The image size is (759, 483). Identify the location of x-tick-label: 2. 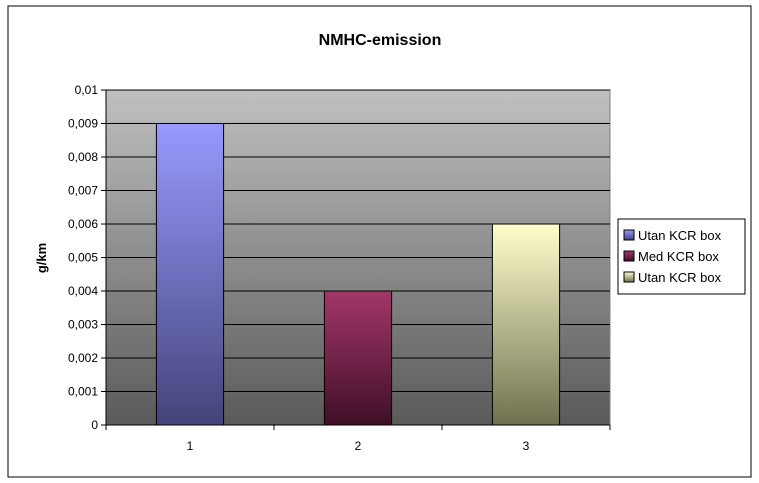
(358, 446).